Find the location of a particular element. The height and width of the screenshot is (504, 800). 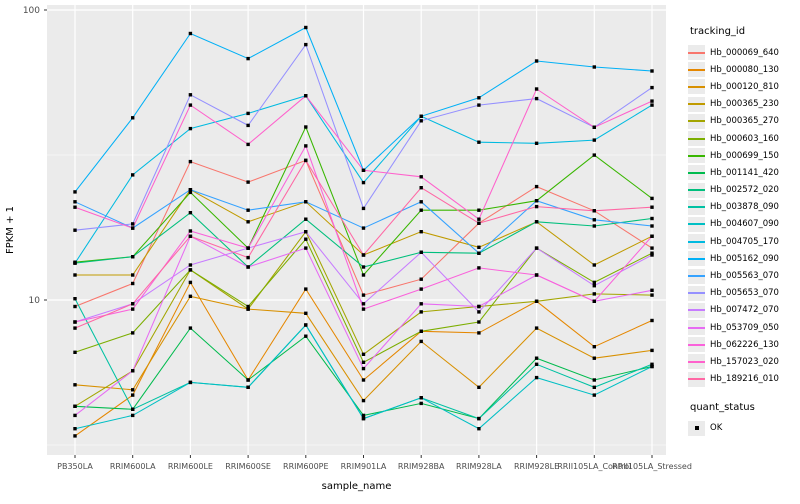

legend-item-Hb_000603_160: Hb_000603_160 is located at coordinates (744, 138).